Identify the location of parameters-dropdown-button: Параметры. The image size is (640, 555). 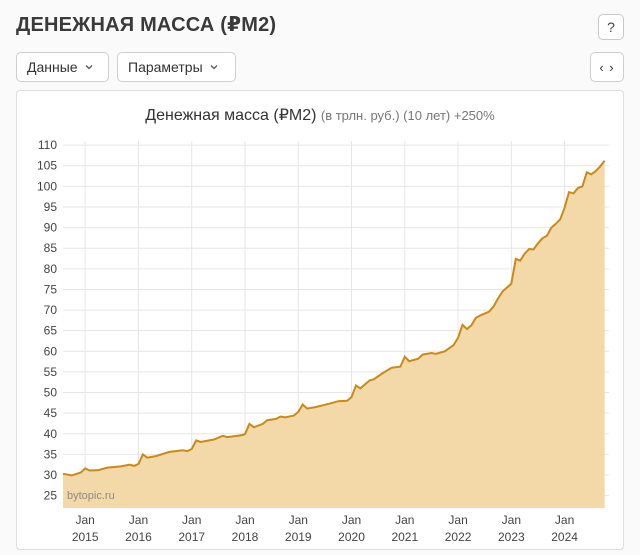
(176, 67).